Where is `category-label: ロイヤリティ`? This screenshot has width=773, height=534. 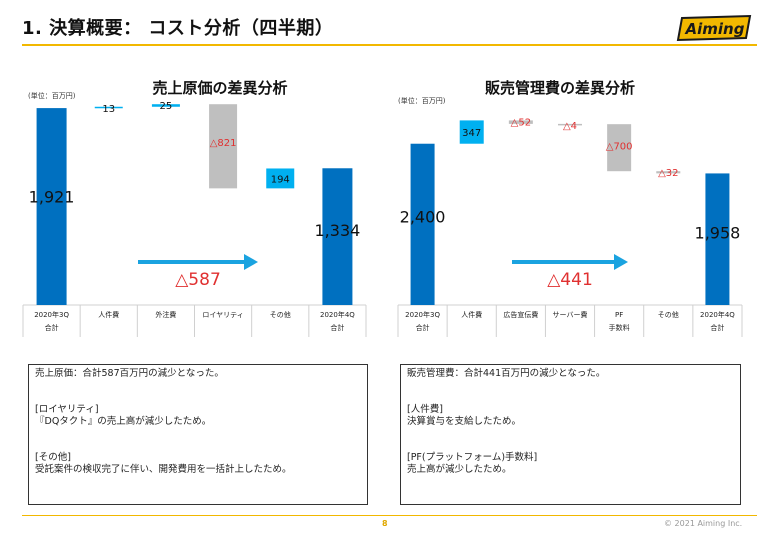 category-label: ロイヤリティ is located at coordinates (222, 315).